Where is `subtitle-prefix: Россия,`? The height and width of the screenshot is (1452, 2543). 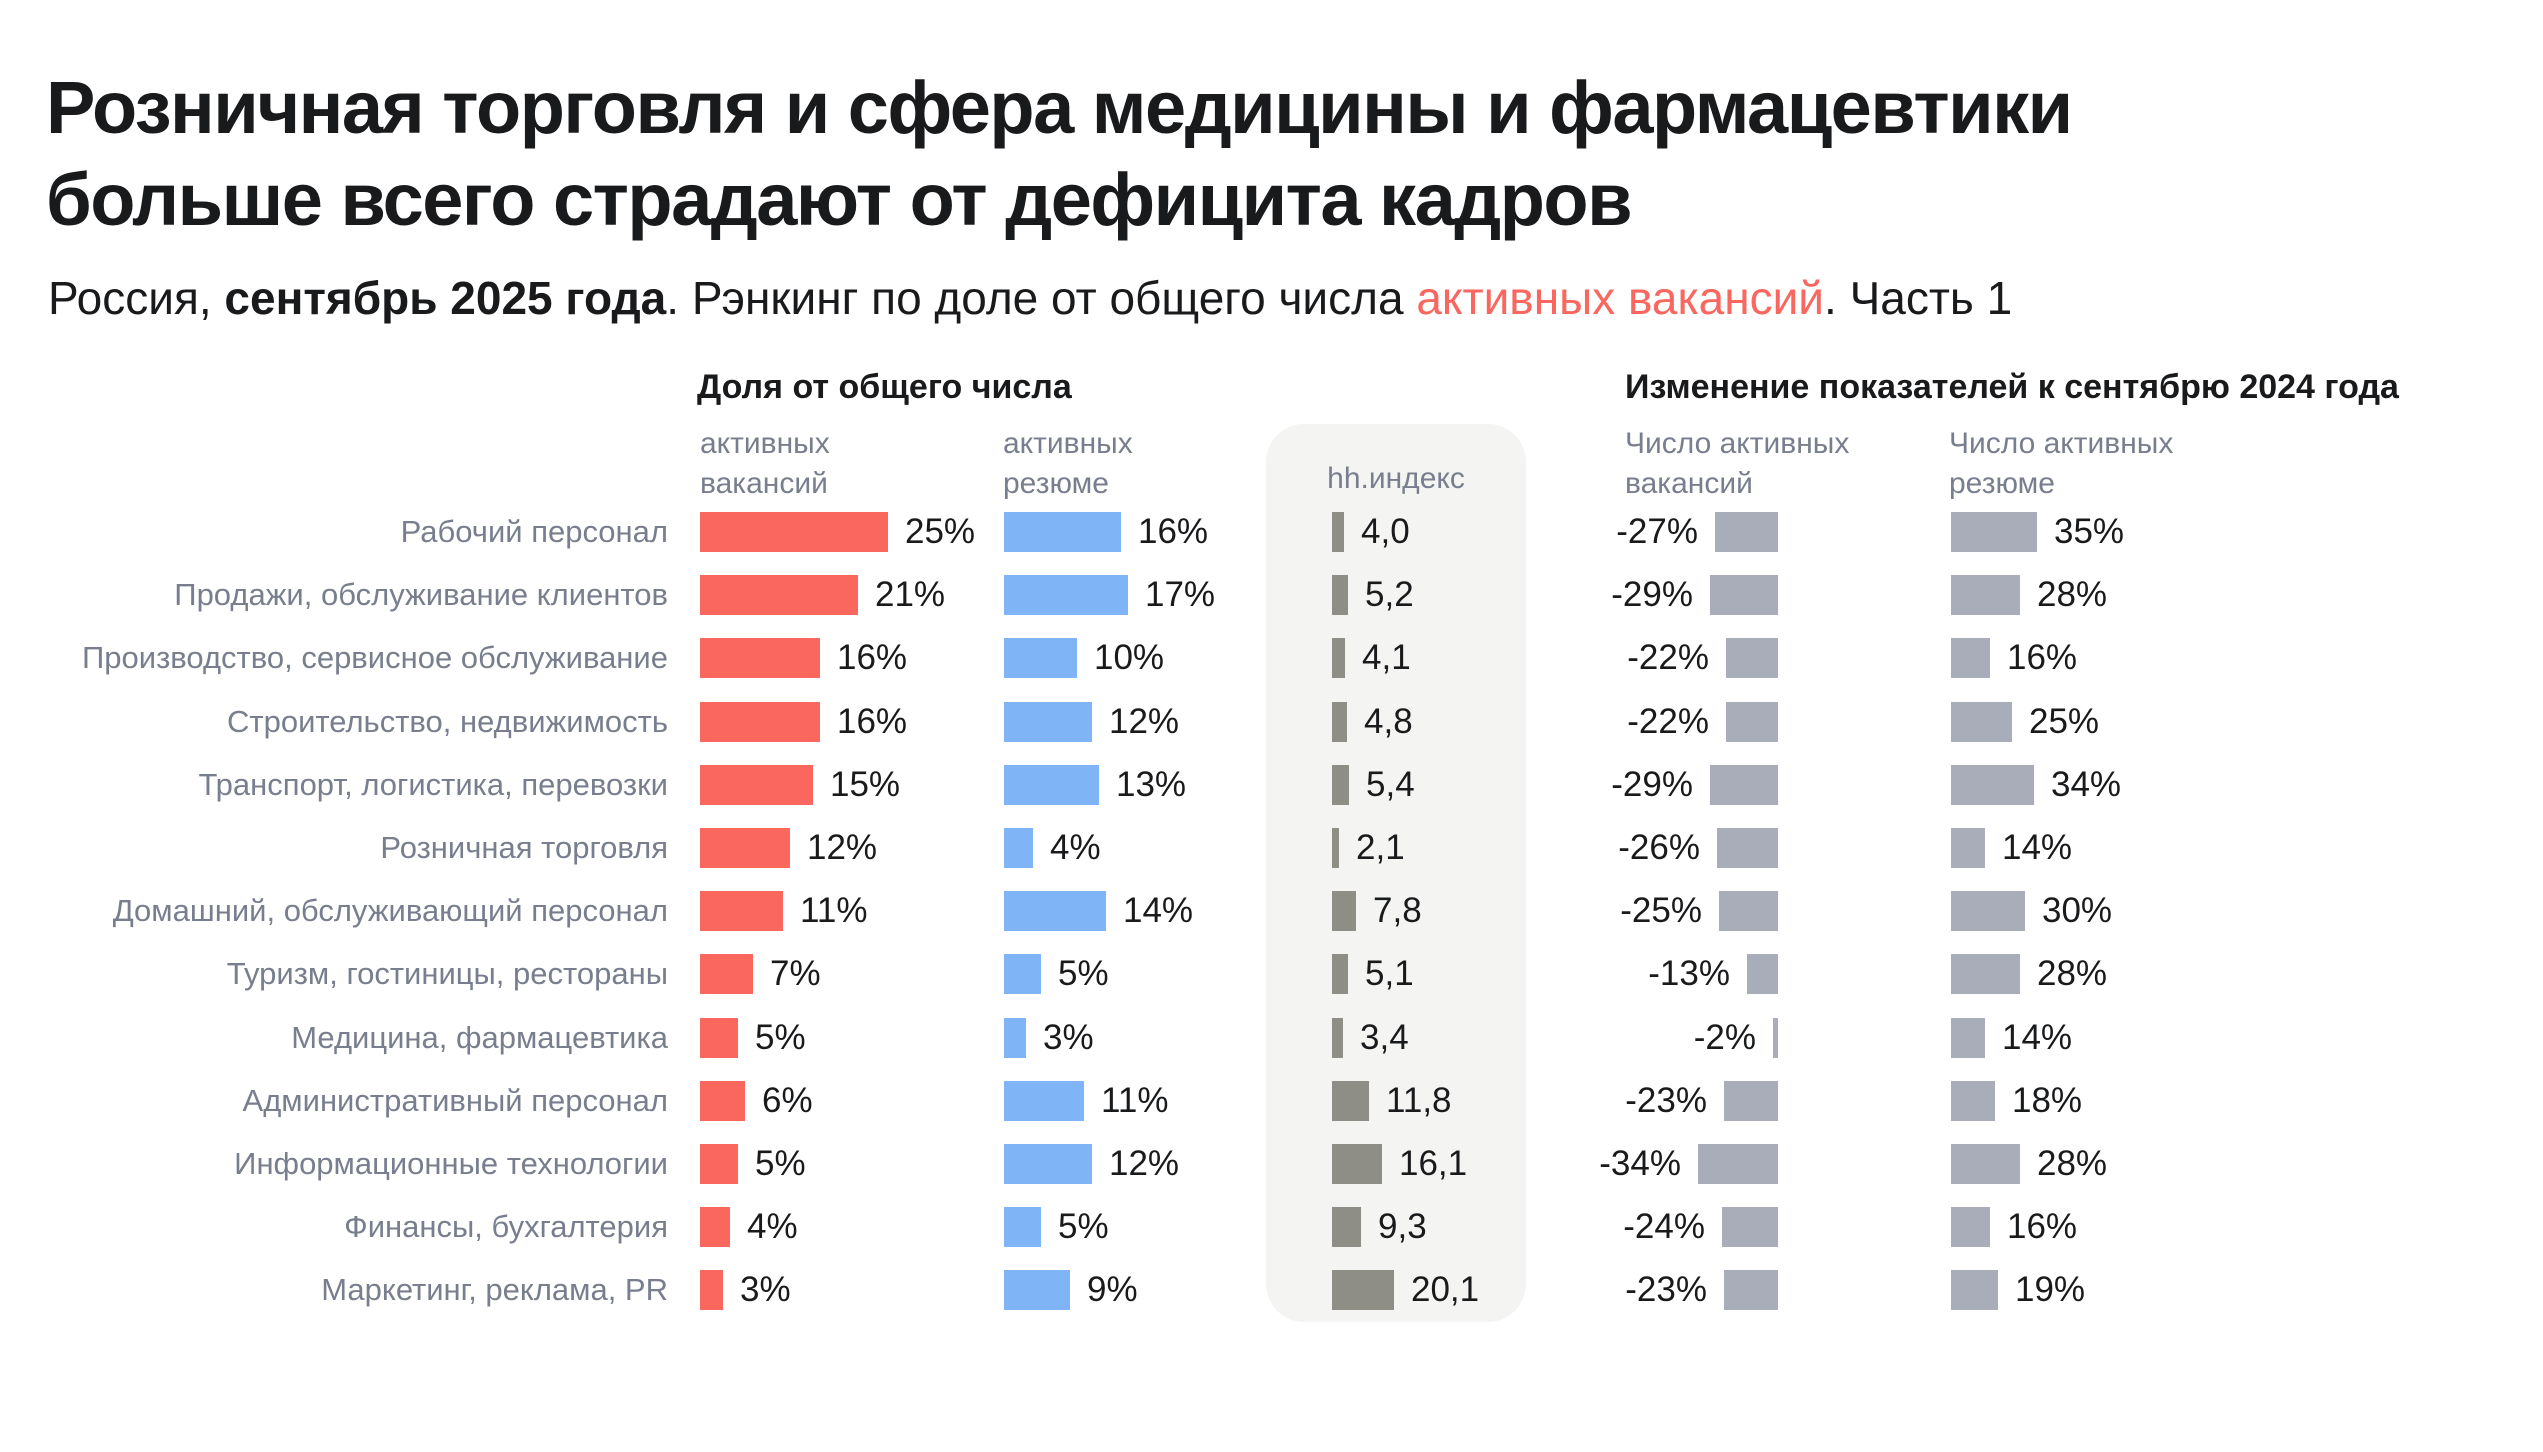
subtitle-prefix: Россия, is located at coordinates (136, 298).